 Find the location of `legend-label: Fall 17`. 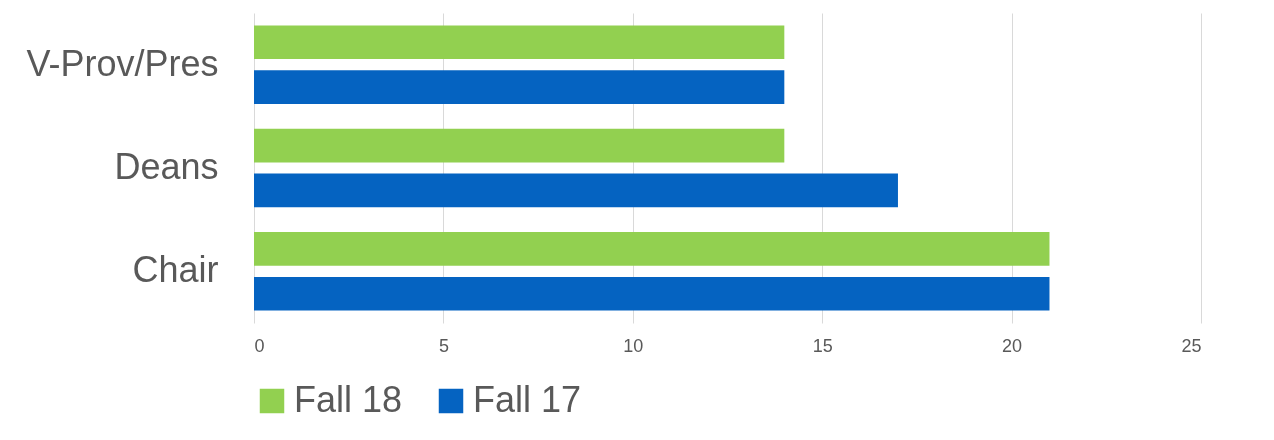

legend-label: Fall 17 is located at coordinates (527, 399).